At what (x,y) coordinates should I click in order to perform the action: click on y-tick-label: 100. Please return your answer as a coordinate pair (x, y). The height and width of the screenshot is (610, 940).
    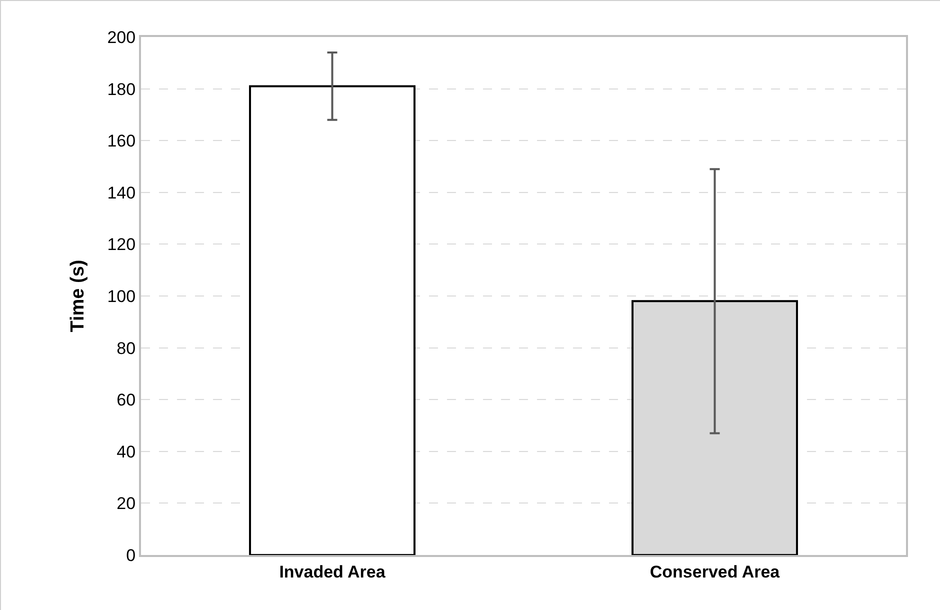
    Looking at the image, I should click on (121, 296).